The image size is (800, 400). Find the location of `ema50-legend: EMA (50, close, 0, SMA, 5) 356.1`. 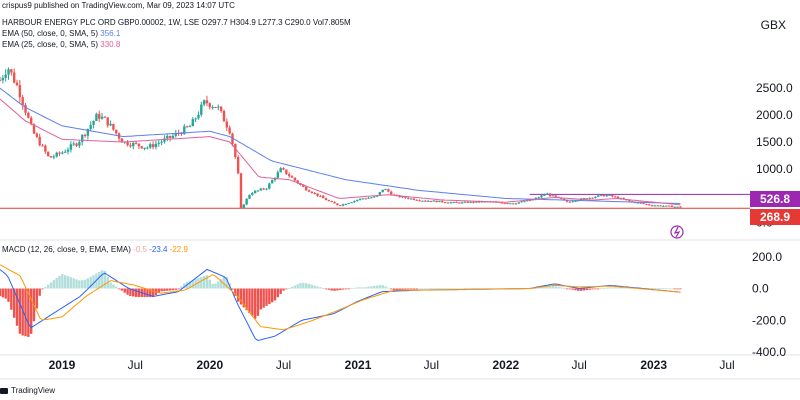

ema50-legend: EMA (50, close, 0, SMA, 5) 356.1 is located at coordinates (61, 33).